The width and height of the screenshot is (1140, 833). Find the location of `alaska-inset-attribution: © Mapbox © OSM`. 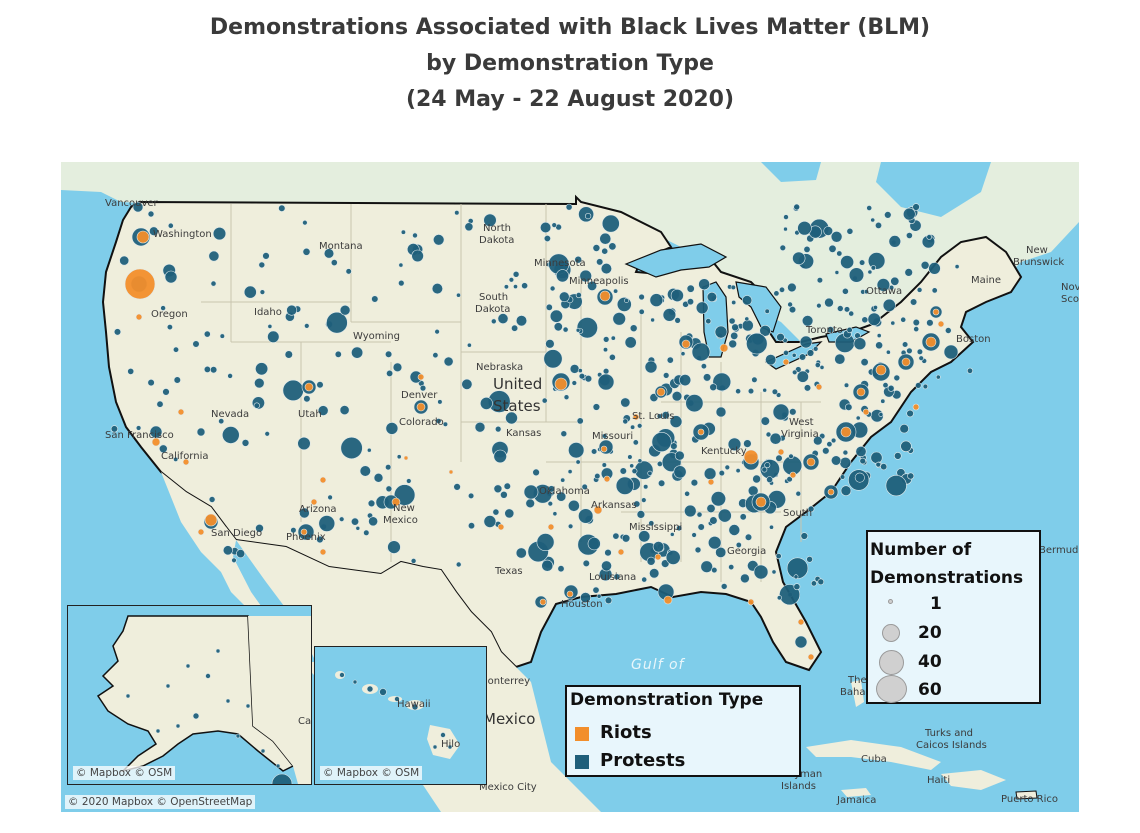

alaska-inset-attribution: © Mapbox © OSM is located at coordinates (124, 773).